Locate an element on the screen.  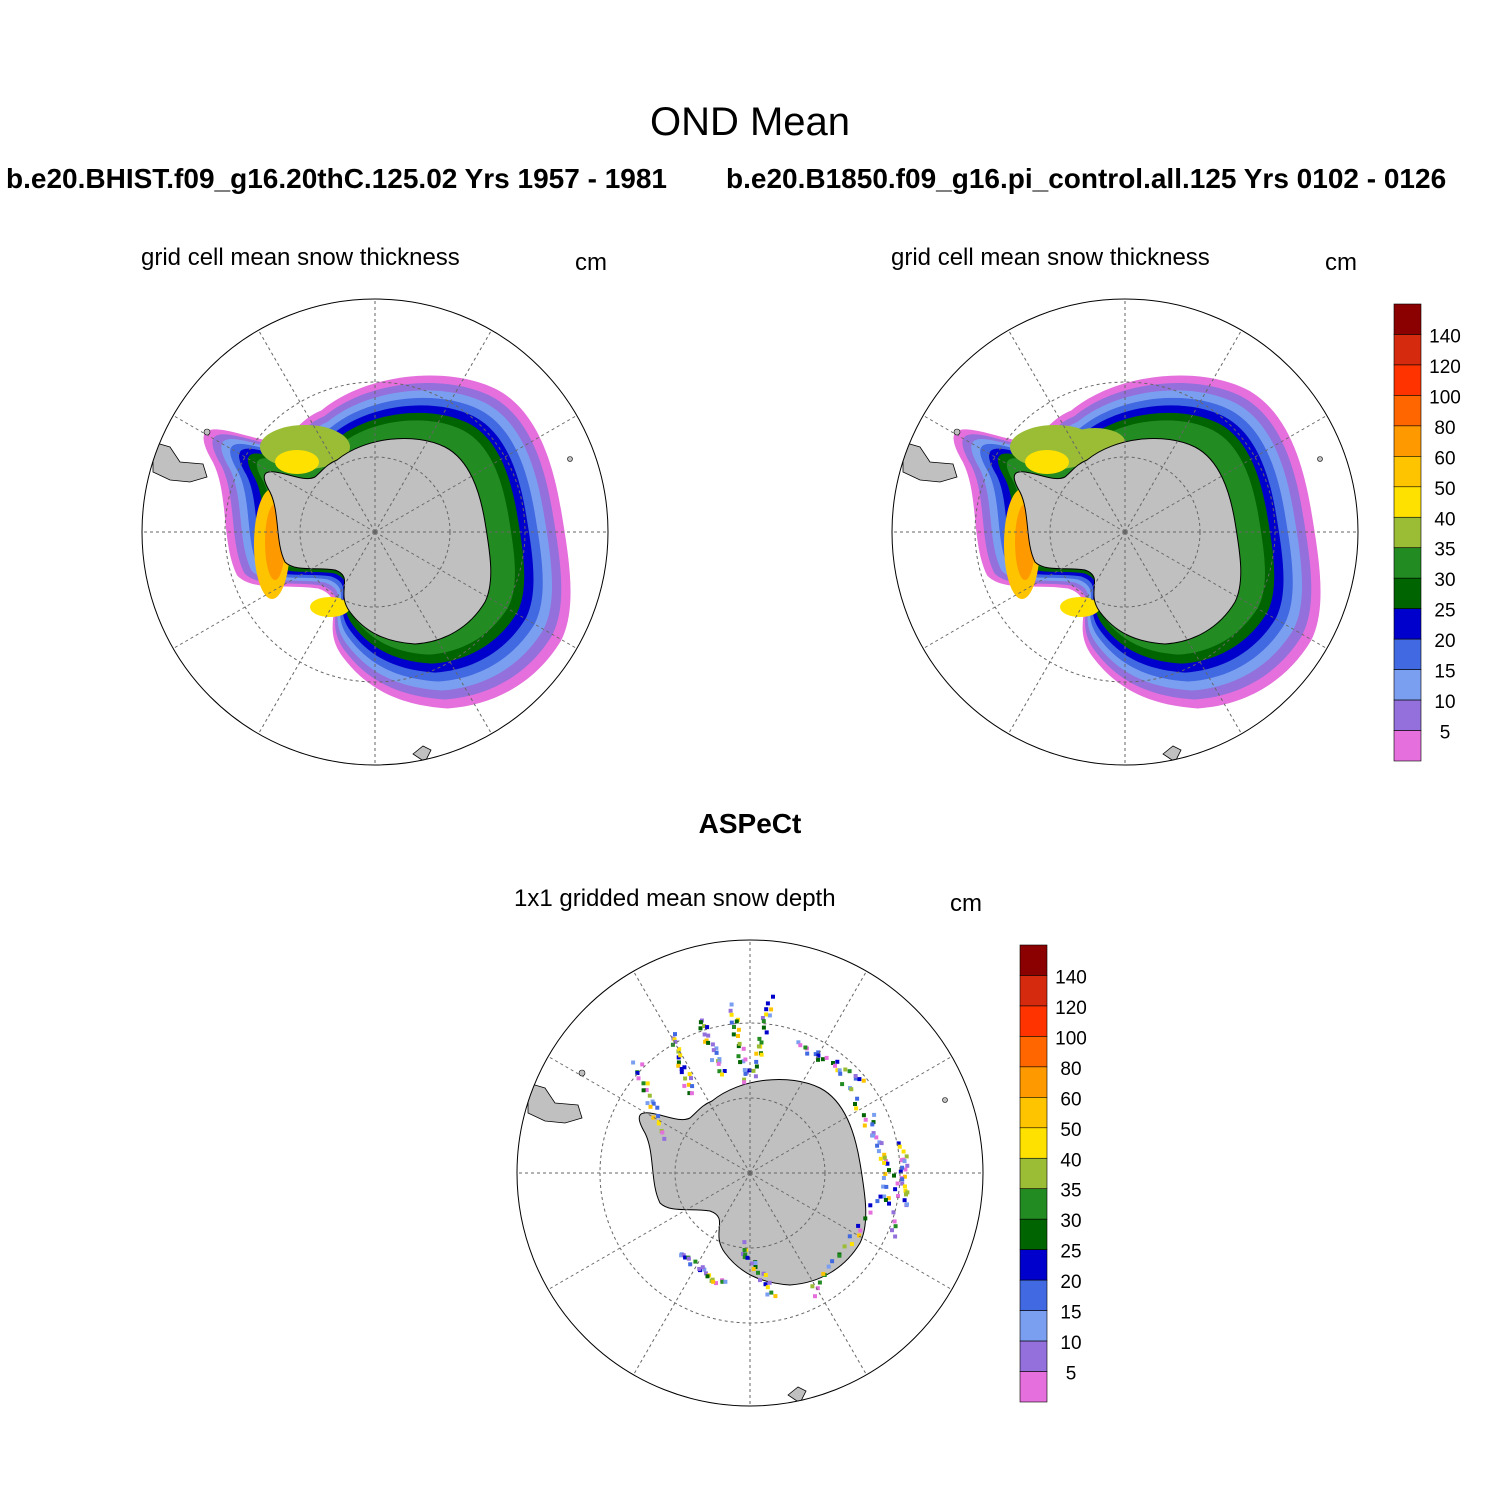
map-panel-bottom-graticule is located at coordinates (750, 1173).